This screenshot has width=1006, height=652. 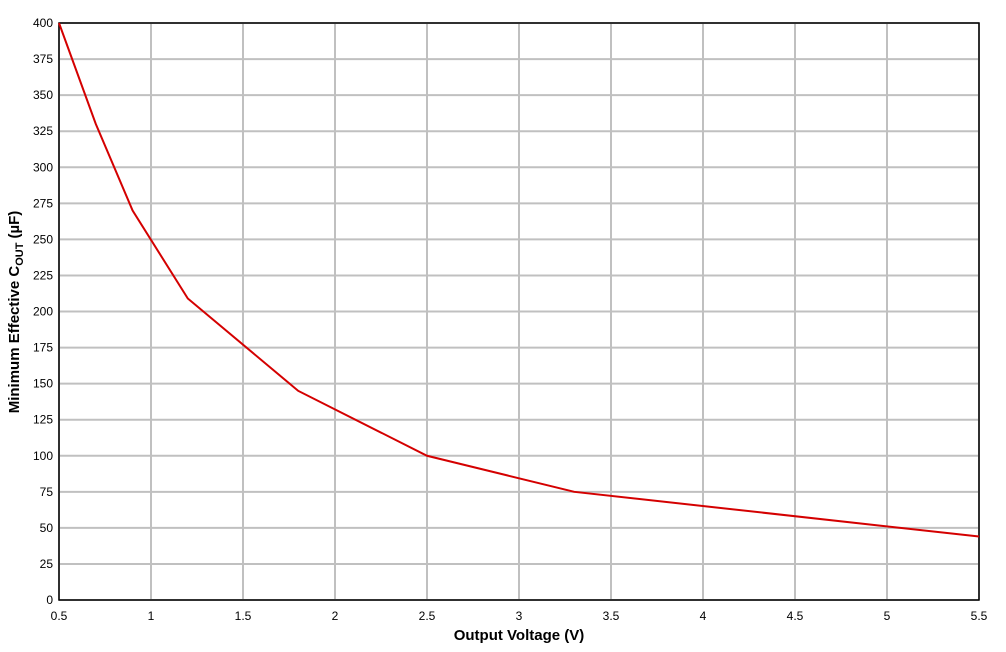 I want to click on y-tick-label: 0, so click(x=49, y=600).